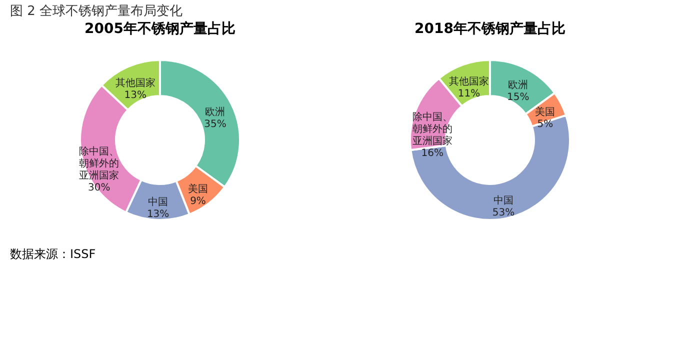 The height and width of the screenshot is (346, 682). I want to click on data-label: 15%, so click(518, 97).